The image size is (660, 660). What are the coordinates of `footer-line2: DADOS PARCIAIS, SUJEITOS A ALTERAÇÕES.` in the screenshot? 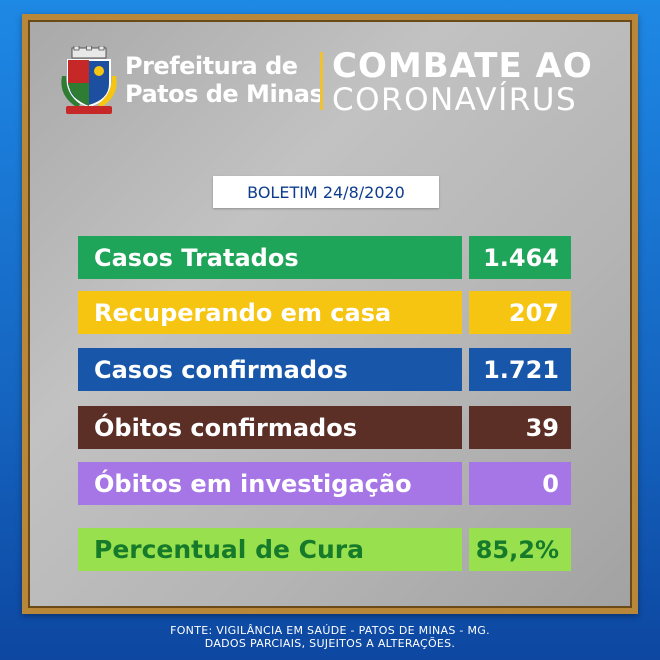 It's located at (330, 643).